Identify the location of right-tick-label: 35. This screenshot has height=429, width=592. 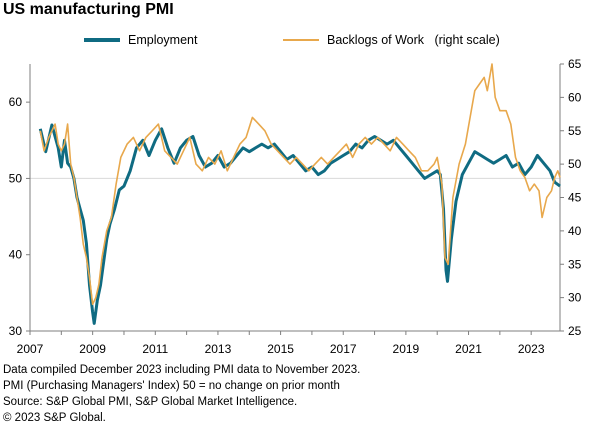
(575, 264).